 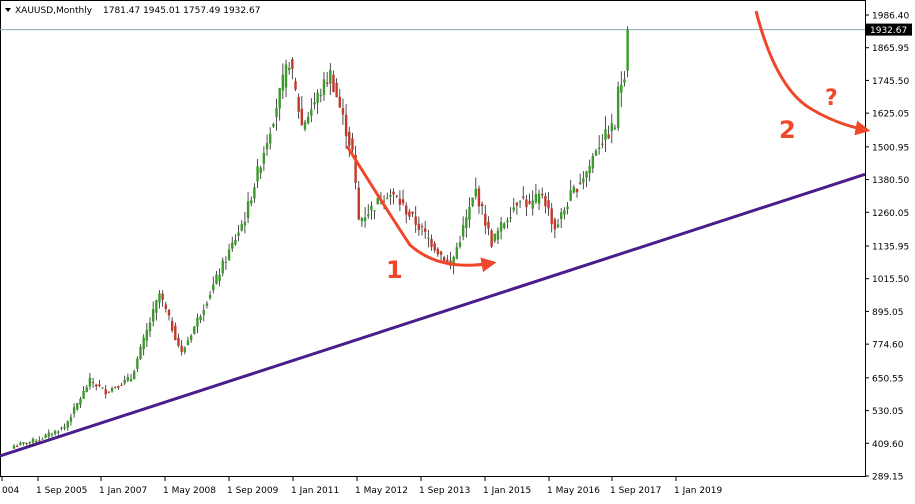 What do you see at coordinates (698, 491) in the screenshot?
I see `x-tick-label: 1 Jan 2019` at bounding box center [698, 491].